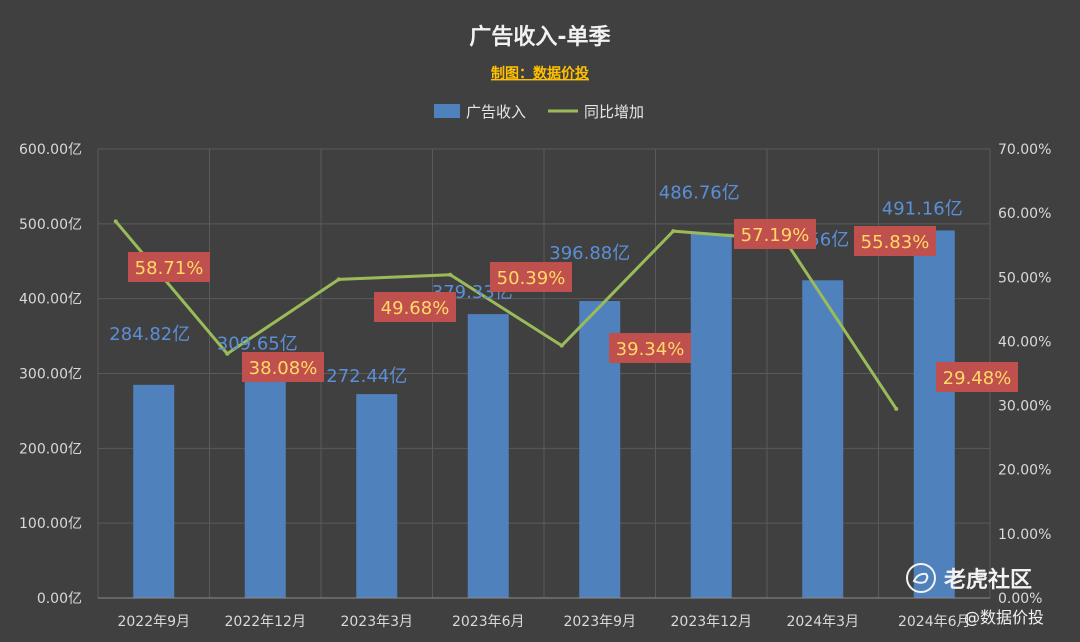  Describe the element at coordinates (922, 208) in the screenshot. I see `bar-value-label: 491.16亿` at that location.